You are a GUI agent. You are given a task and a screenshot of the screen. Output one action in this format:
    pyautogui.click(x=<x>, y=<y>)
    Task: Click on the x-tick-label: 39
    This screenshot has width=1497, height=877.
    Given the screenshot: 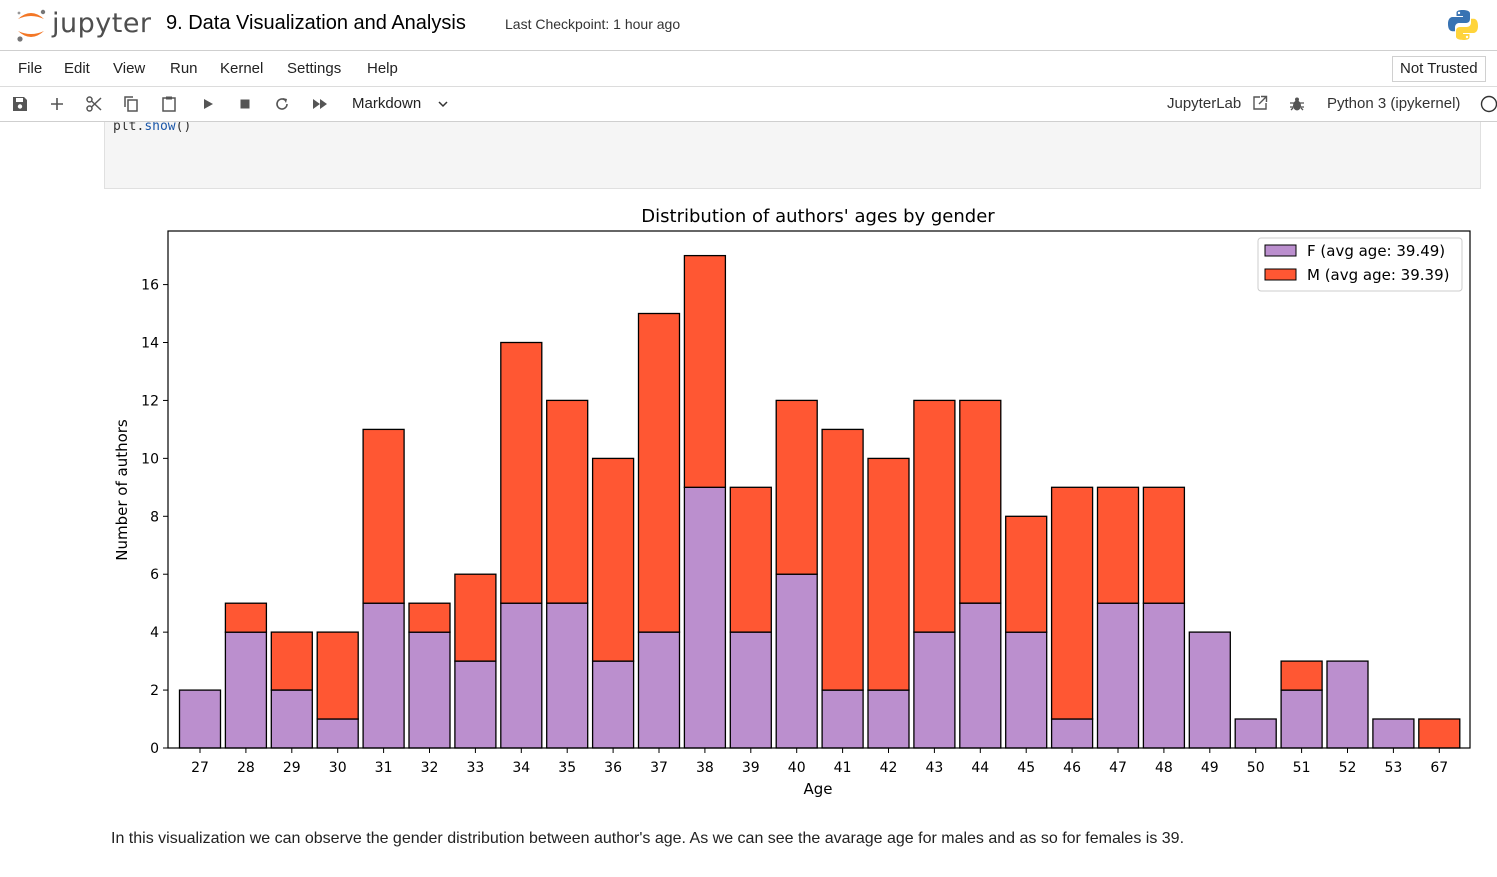 What is the action you would take?
    pyautogui.click(x=751, y=768)
    